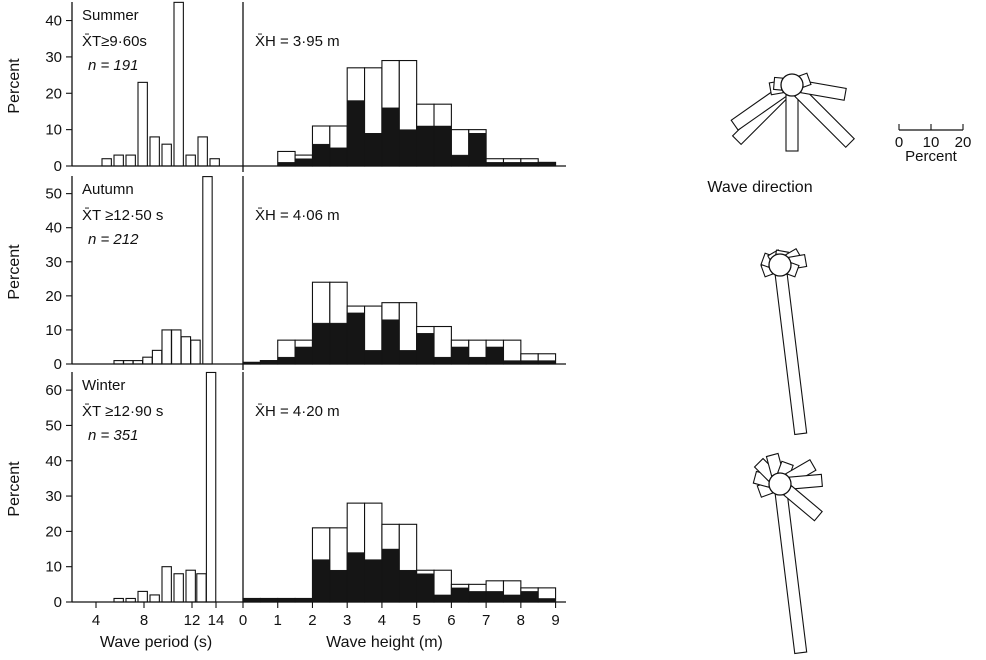 Image resolution: width=986 pixels, height=660 pixels. Describe the element at coordinates (110, 15) in the screenshot. I see `season-label: Summer` at that location.